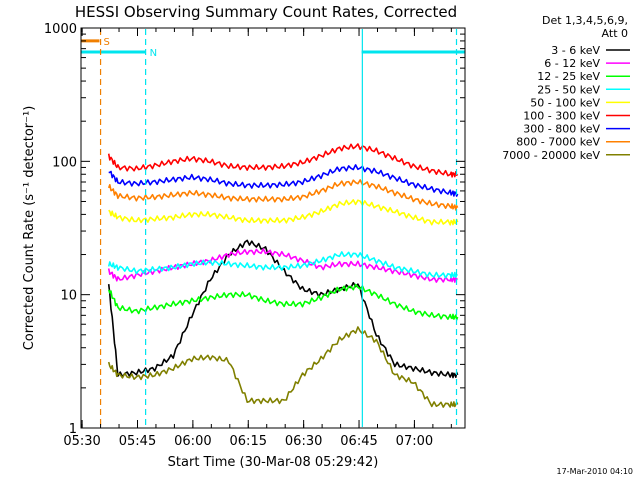 The height and width of the screenshot is (480, 640). Describe the element at coordinates (248, 441) in the screenshot. I see `x-tick-label-3: 06:15` at that location.